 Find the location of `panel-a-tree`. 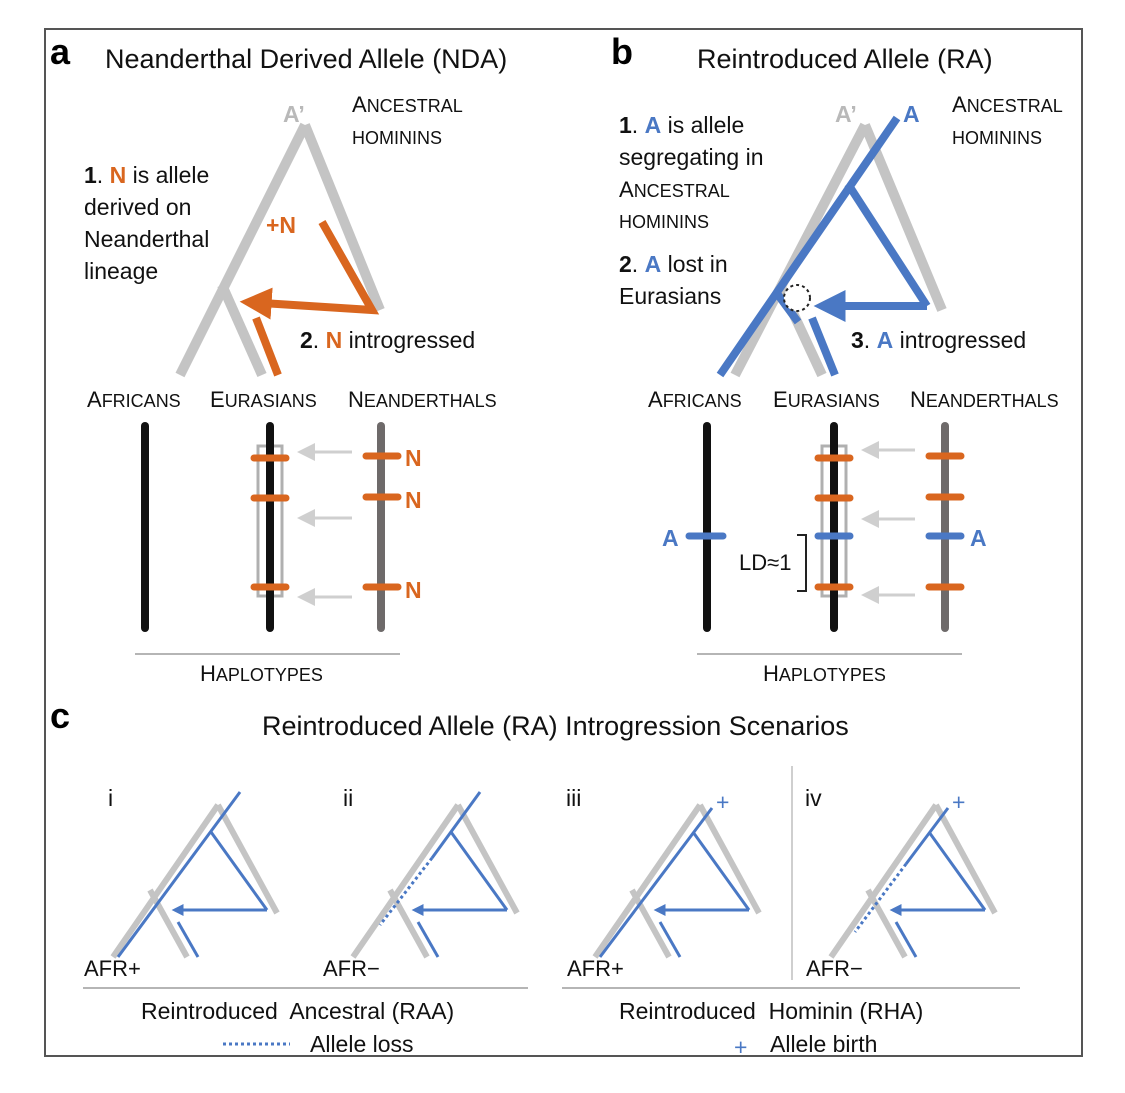

panel-a-tree is located at coordinates (280, 250).